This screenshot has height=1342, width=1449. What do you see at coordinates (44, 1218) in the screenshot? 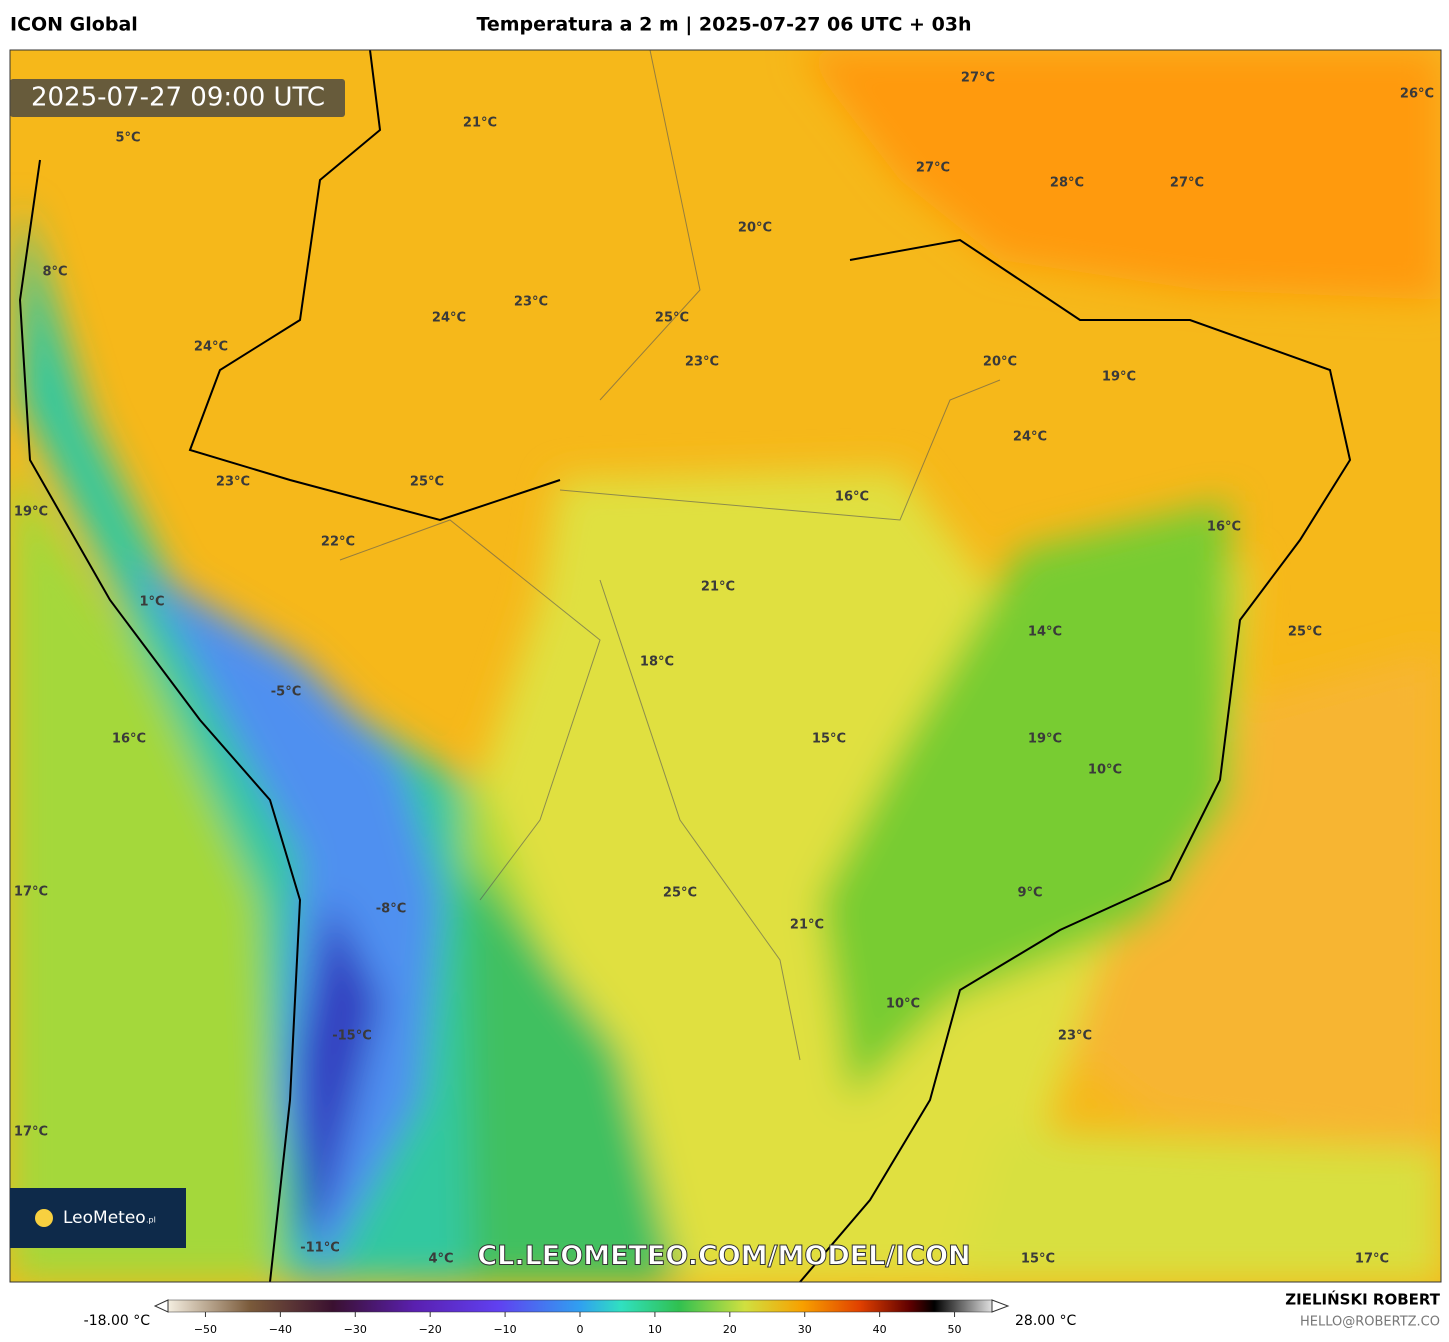
I see `logo-sun` at bounding box center [44, 1218].